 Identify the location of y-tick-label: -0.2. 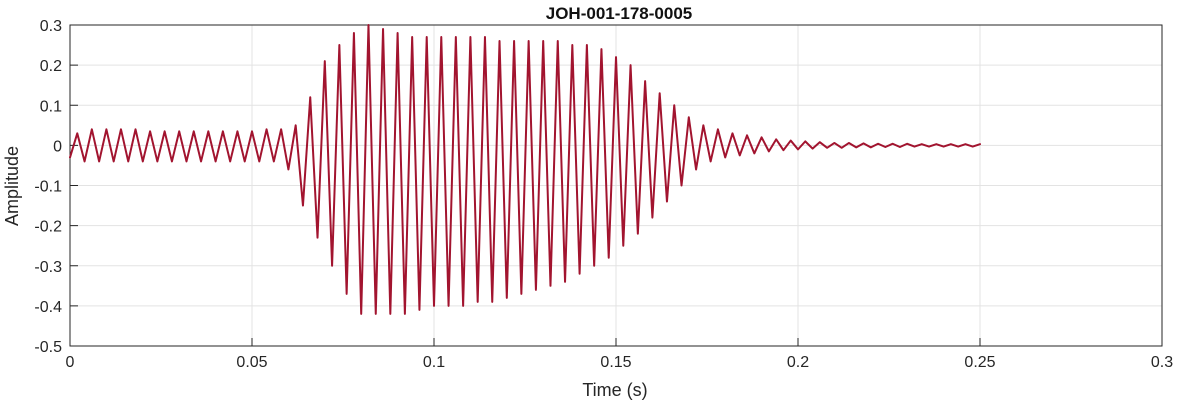
(48, 227).